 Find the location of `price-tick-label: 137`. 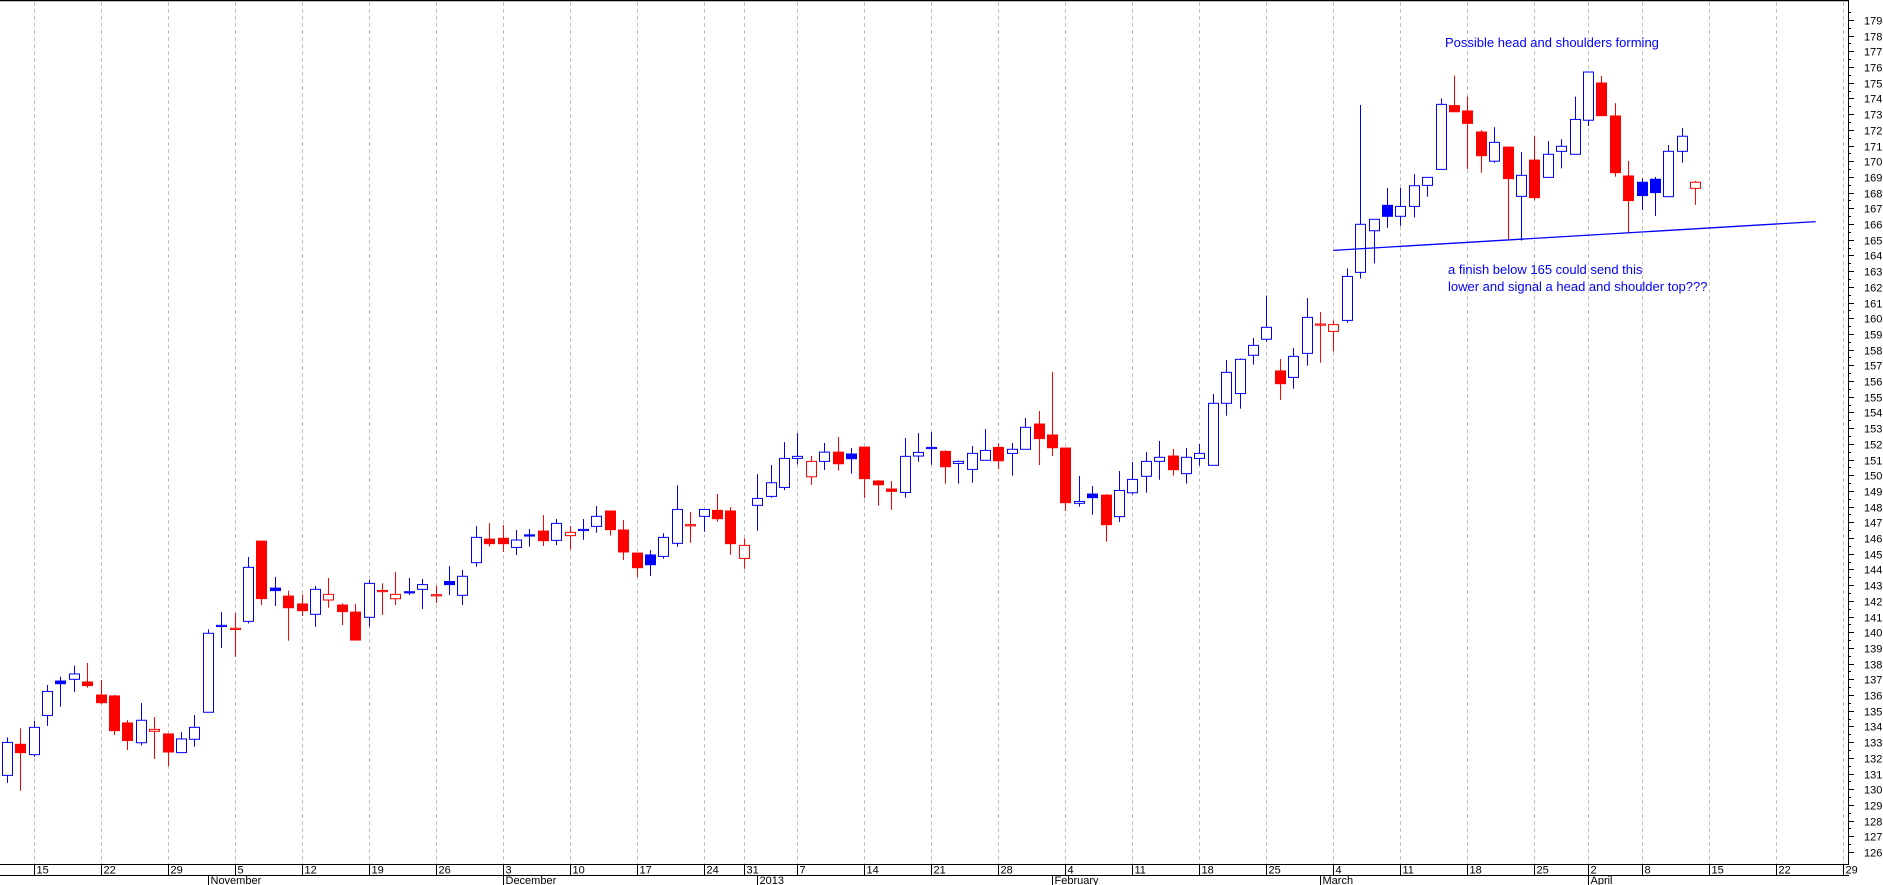

price-tick-label: 137 is located at coordinates (1873, 681).